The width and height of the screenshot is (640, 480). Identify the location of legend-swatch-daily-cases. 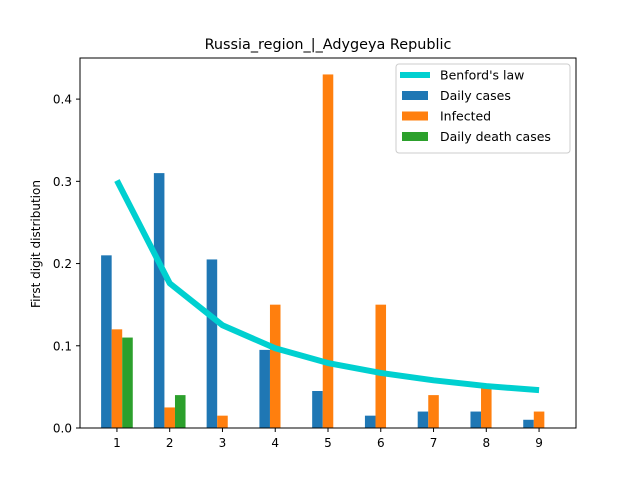
(415, 95).